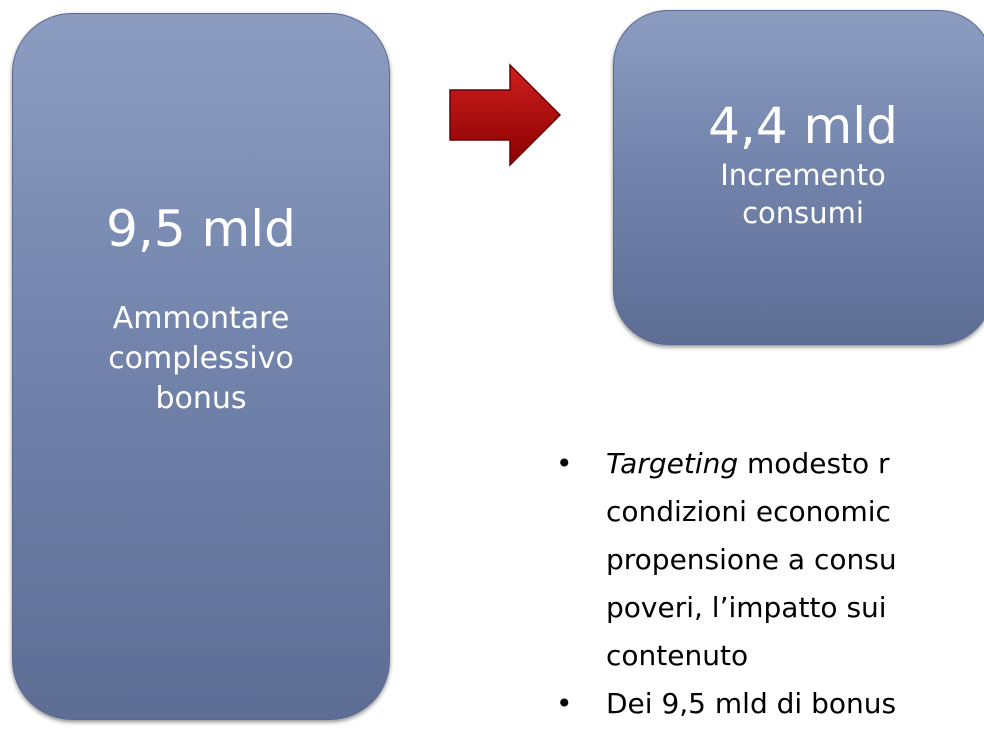 This screenshot has height=731, width=984. I want to click on box-value: 4,4 mld, so click(803, 126).